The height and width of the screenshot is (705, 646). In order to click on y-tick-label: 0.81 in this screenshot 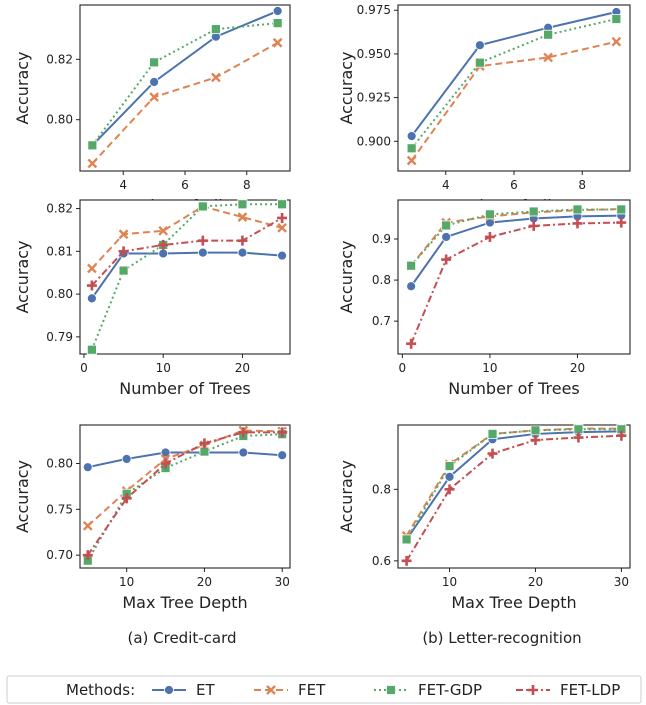, I will do `click(59, 251)`.